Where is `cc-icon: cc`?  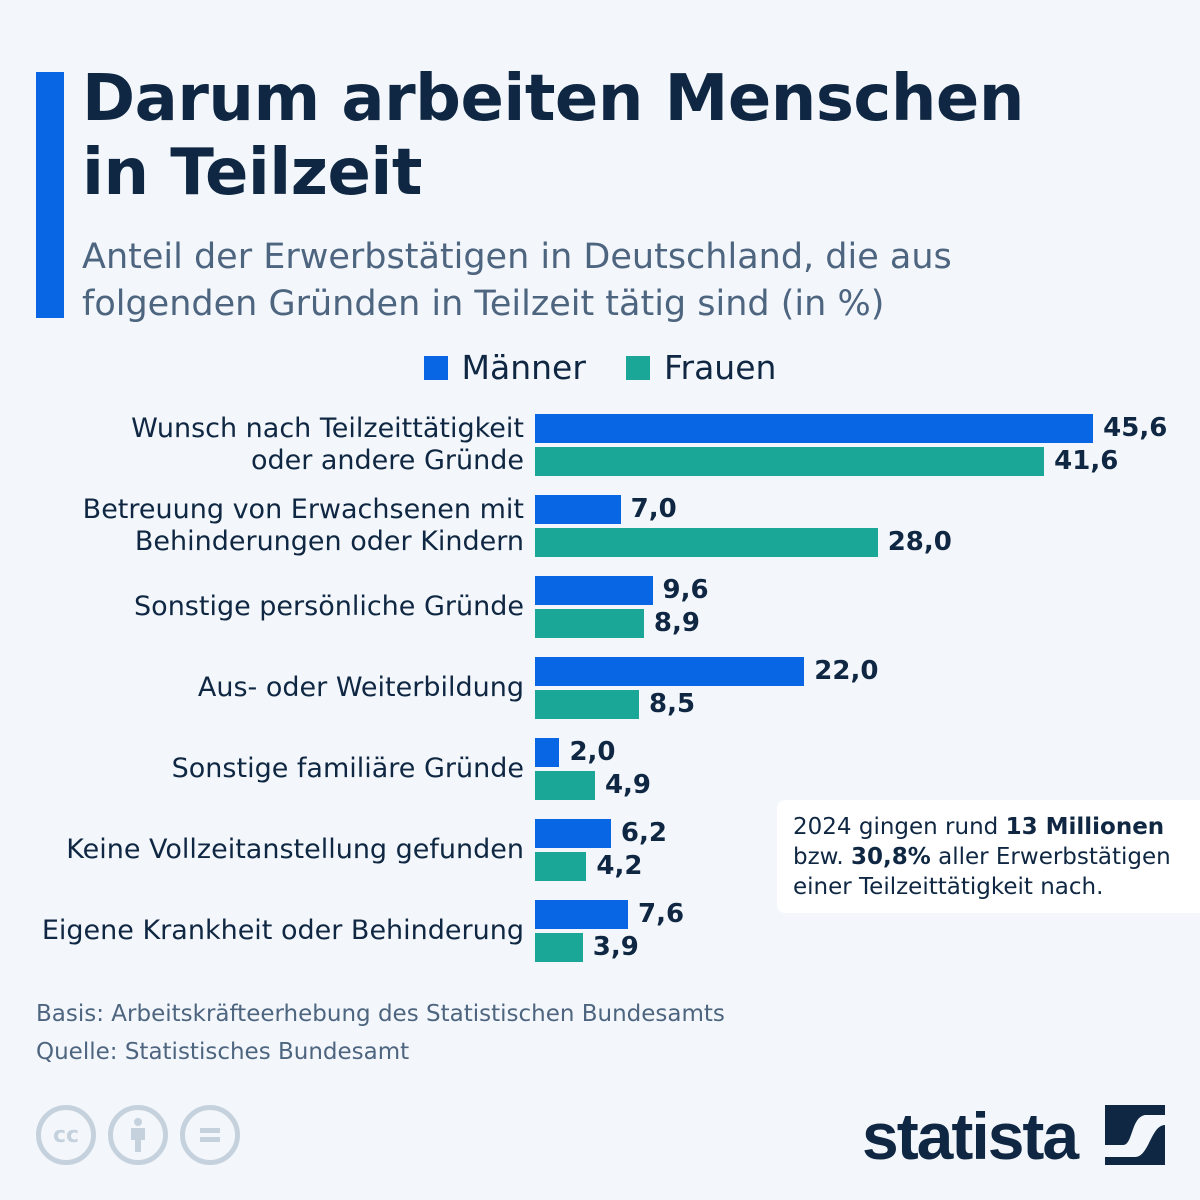
cc-icon: cc is located at coordinates (66, 1135).